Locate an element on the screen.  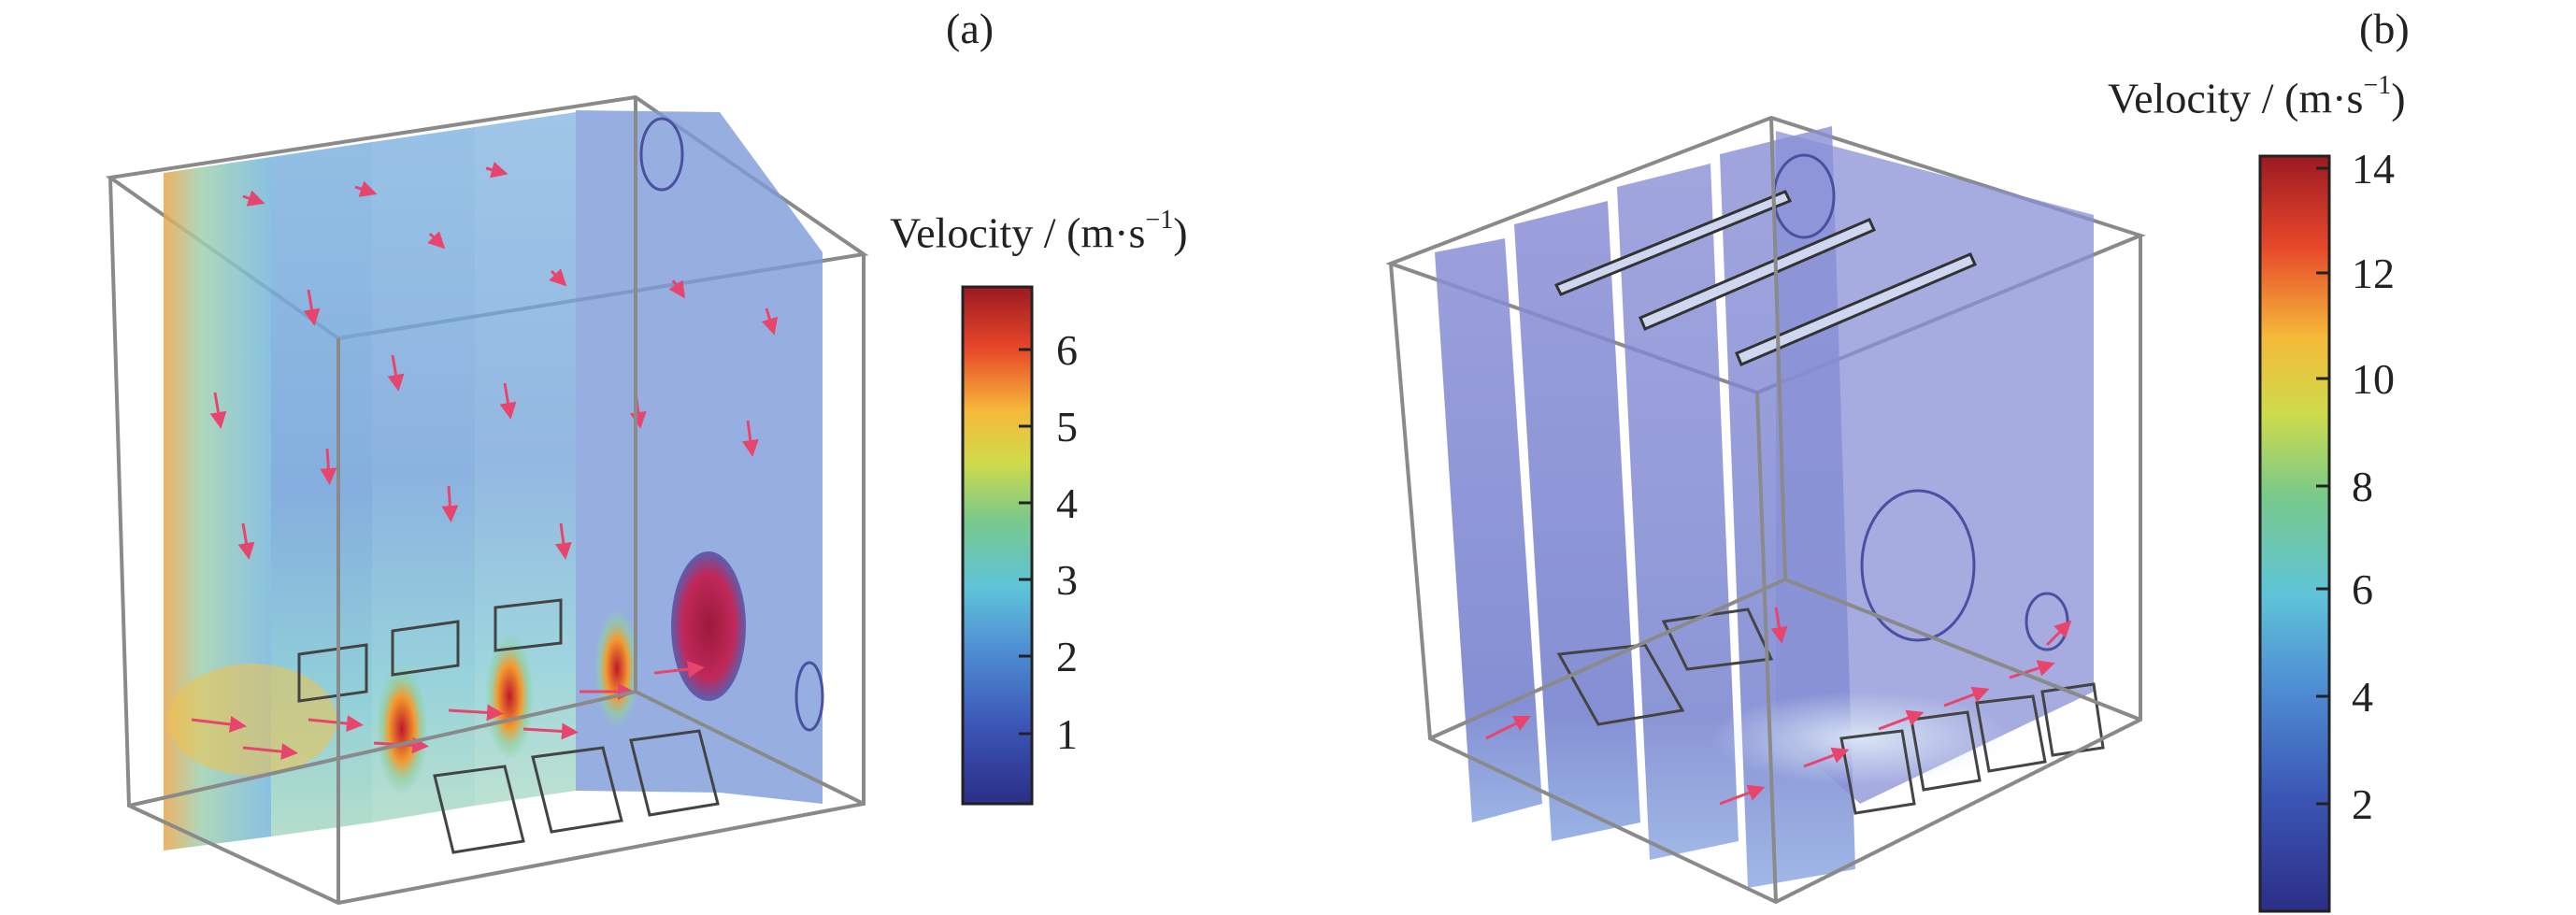
colorbar-b is located at coordinates (2294, 533).